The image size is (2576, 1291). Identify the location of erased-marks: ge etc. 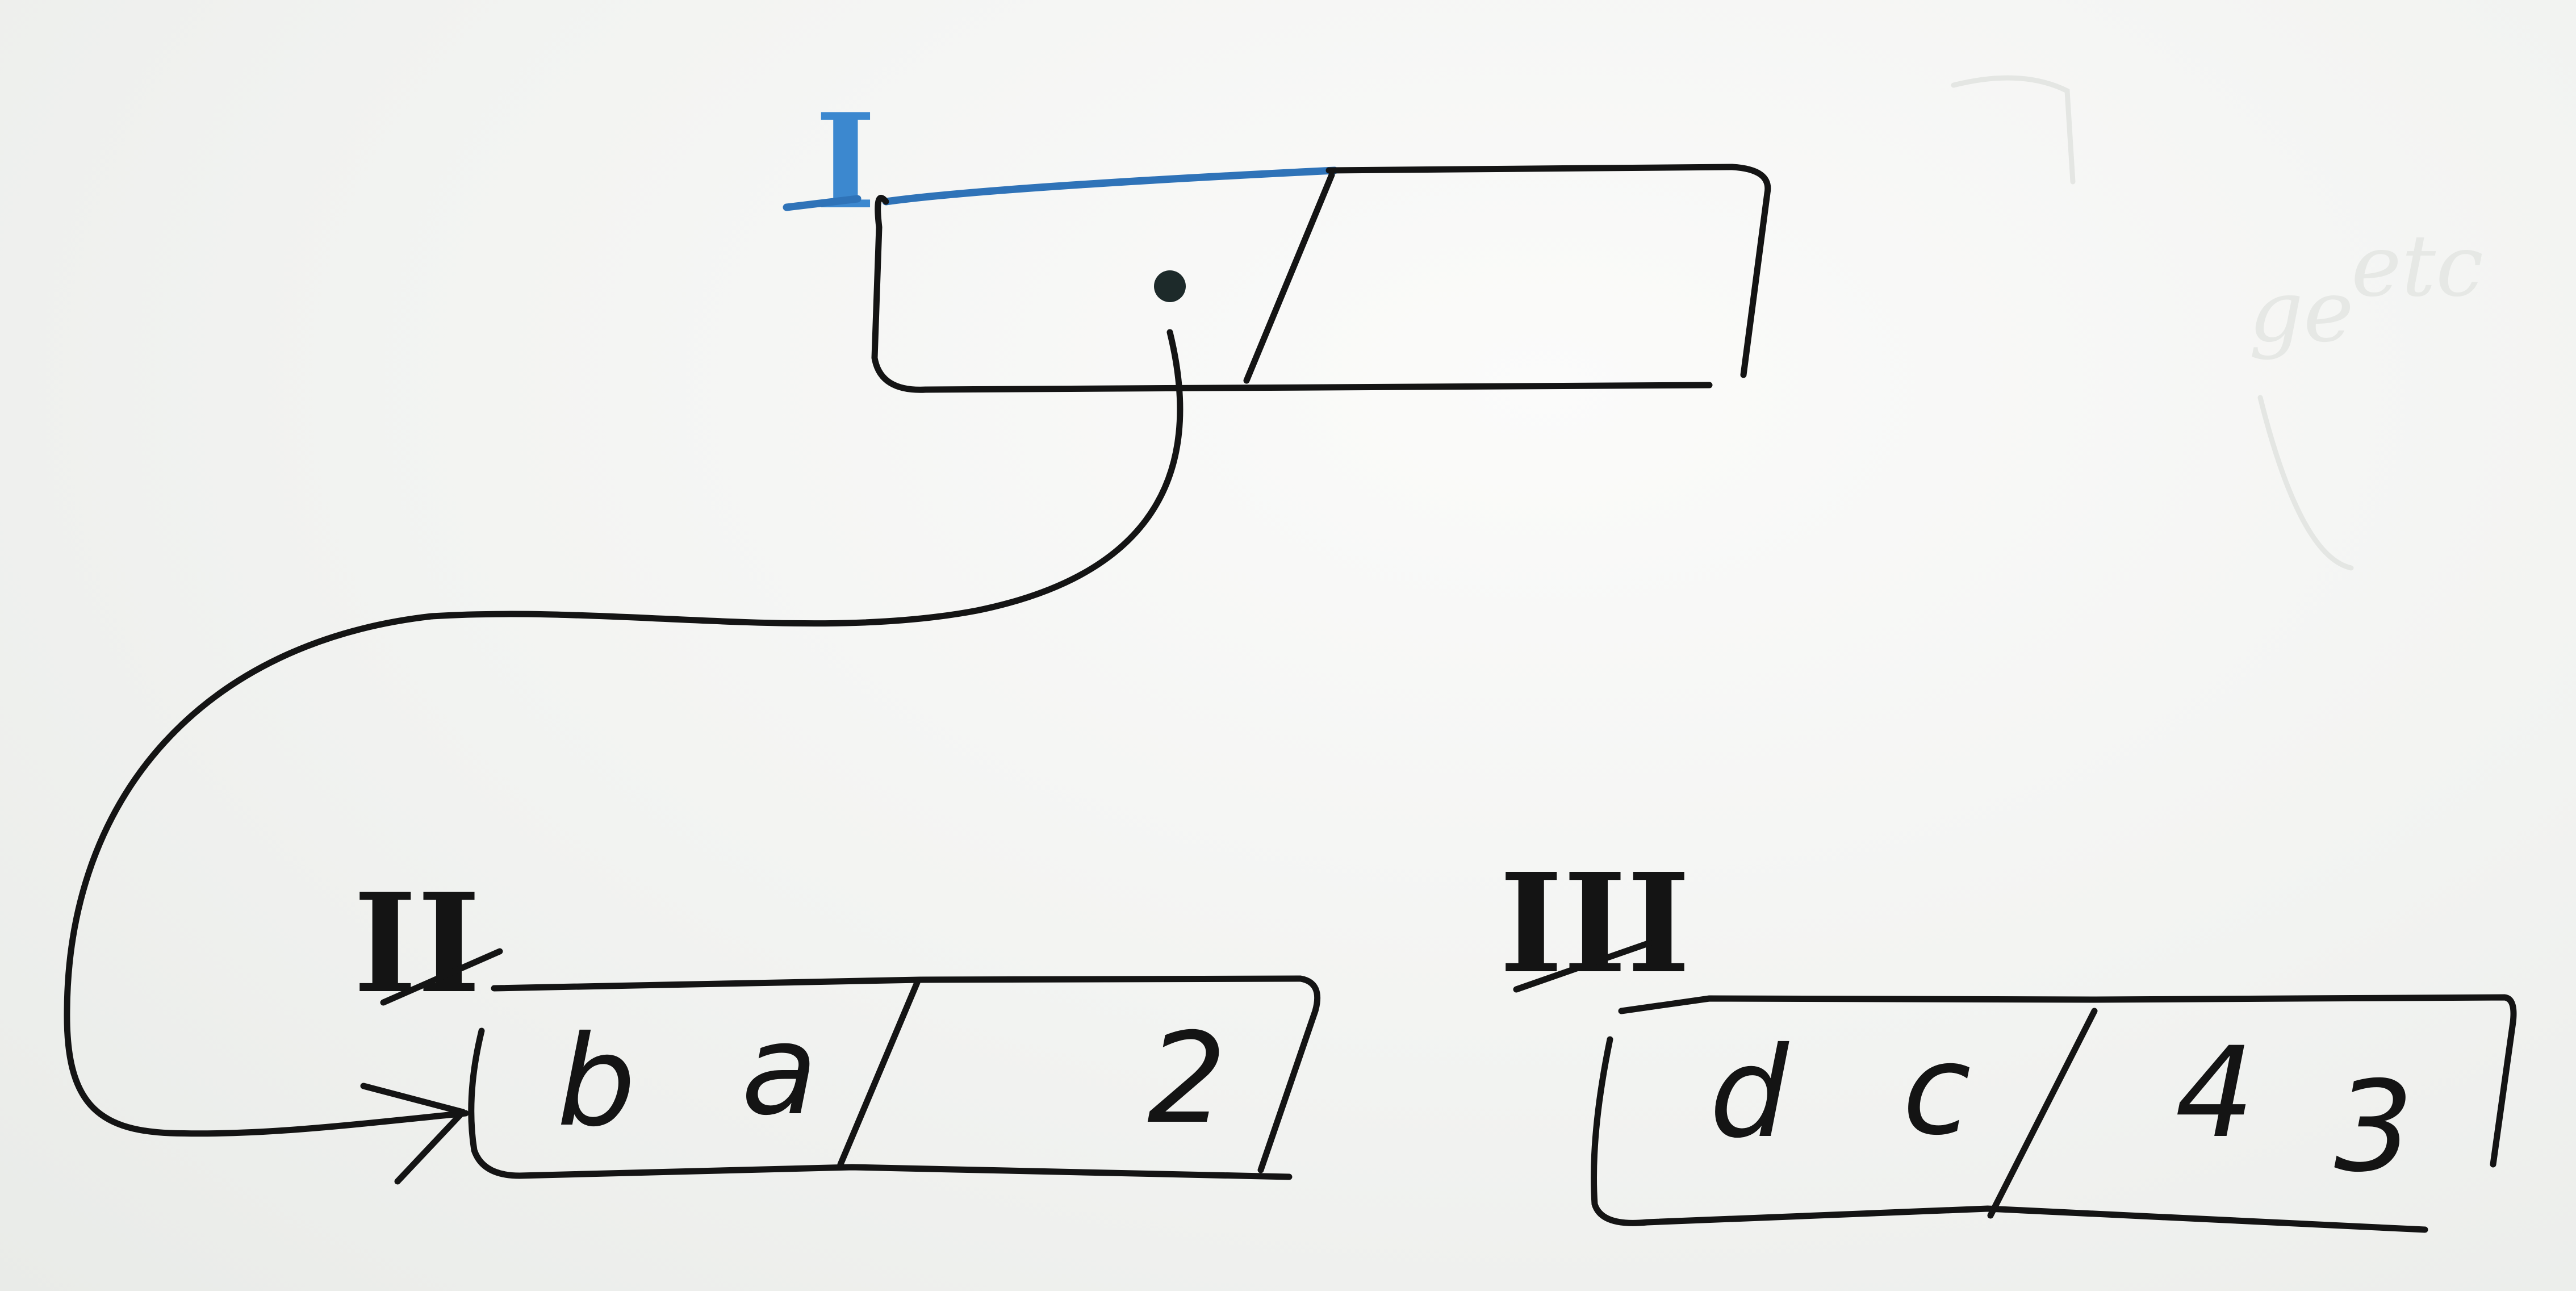
(2217, 323).